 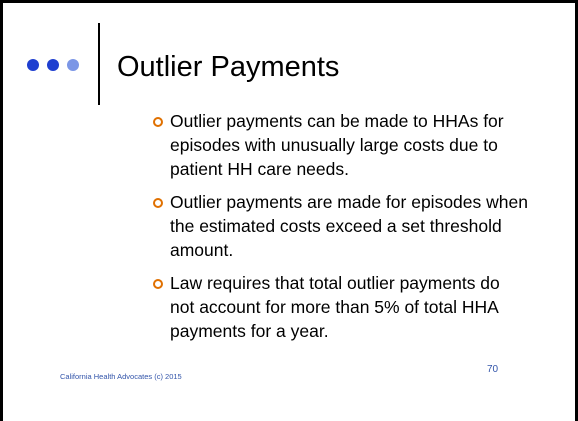 What do you see at coordinates (121, 376) in the screenshot?
I see `footer: California Health Advocates (c) 2015` at bounding box center [121, 376].